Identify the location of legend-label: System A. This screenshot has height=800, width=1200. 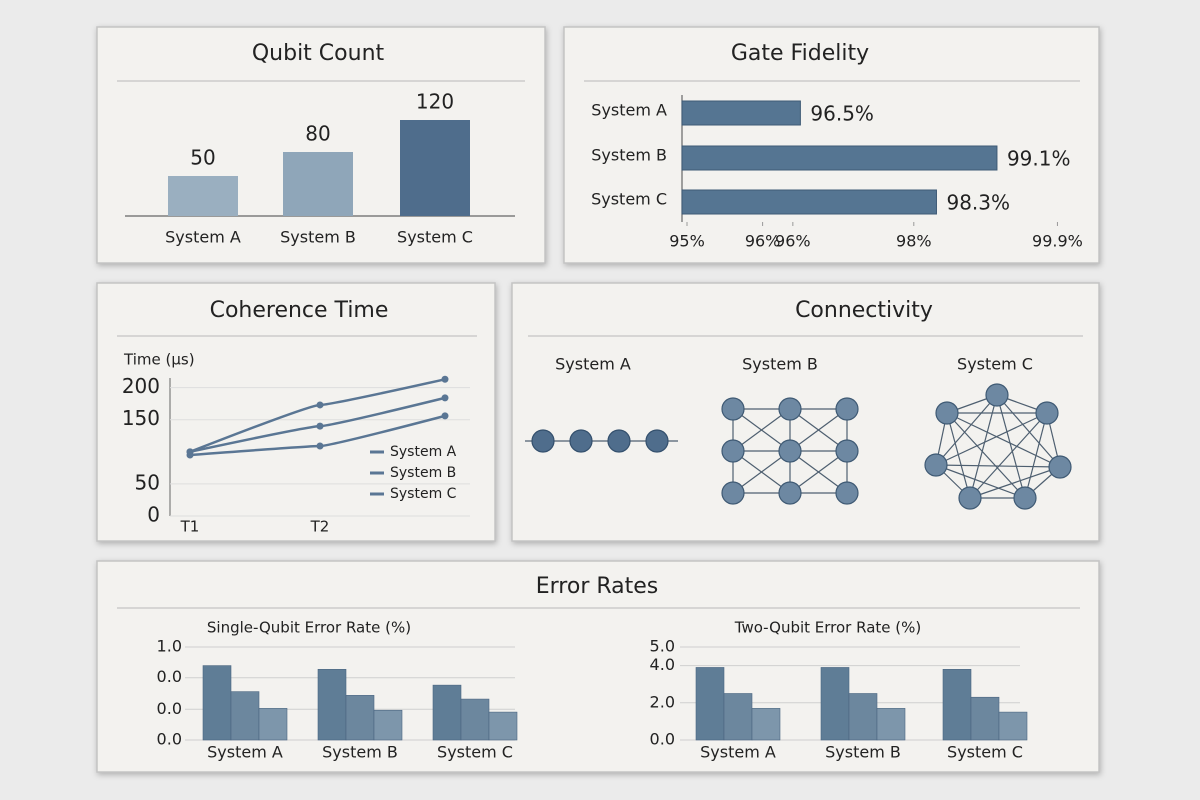
(423, 452).